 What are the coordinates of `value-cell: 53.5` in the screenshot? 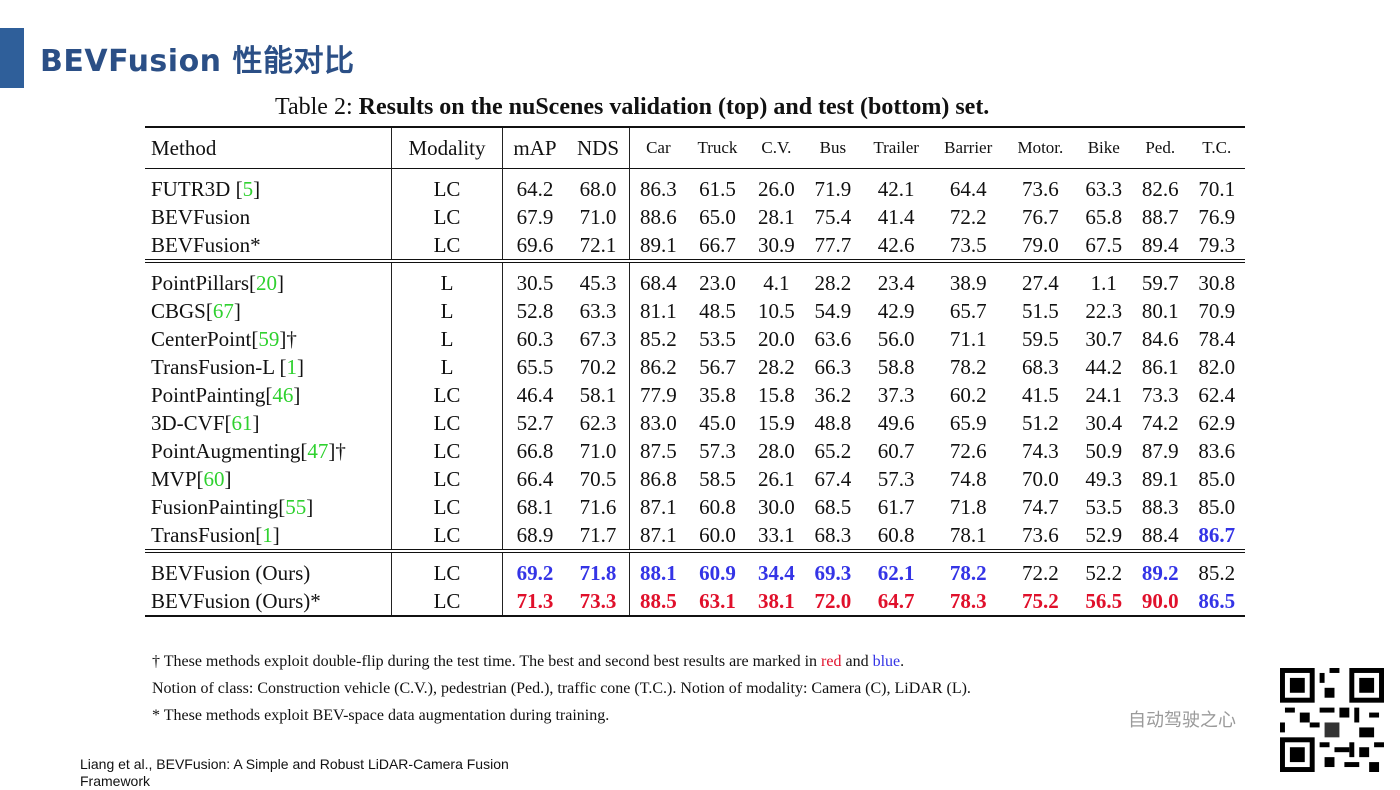 It's located at (1104, 506).